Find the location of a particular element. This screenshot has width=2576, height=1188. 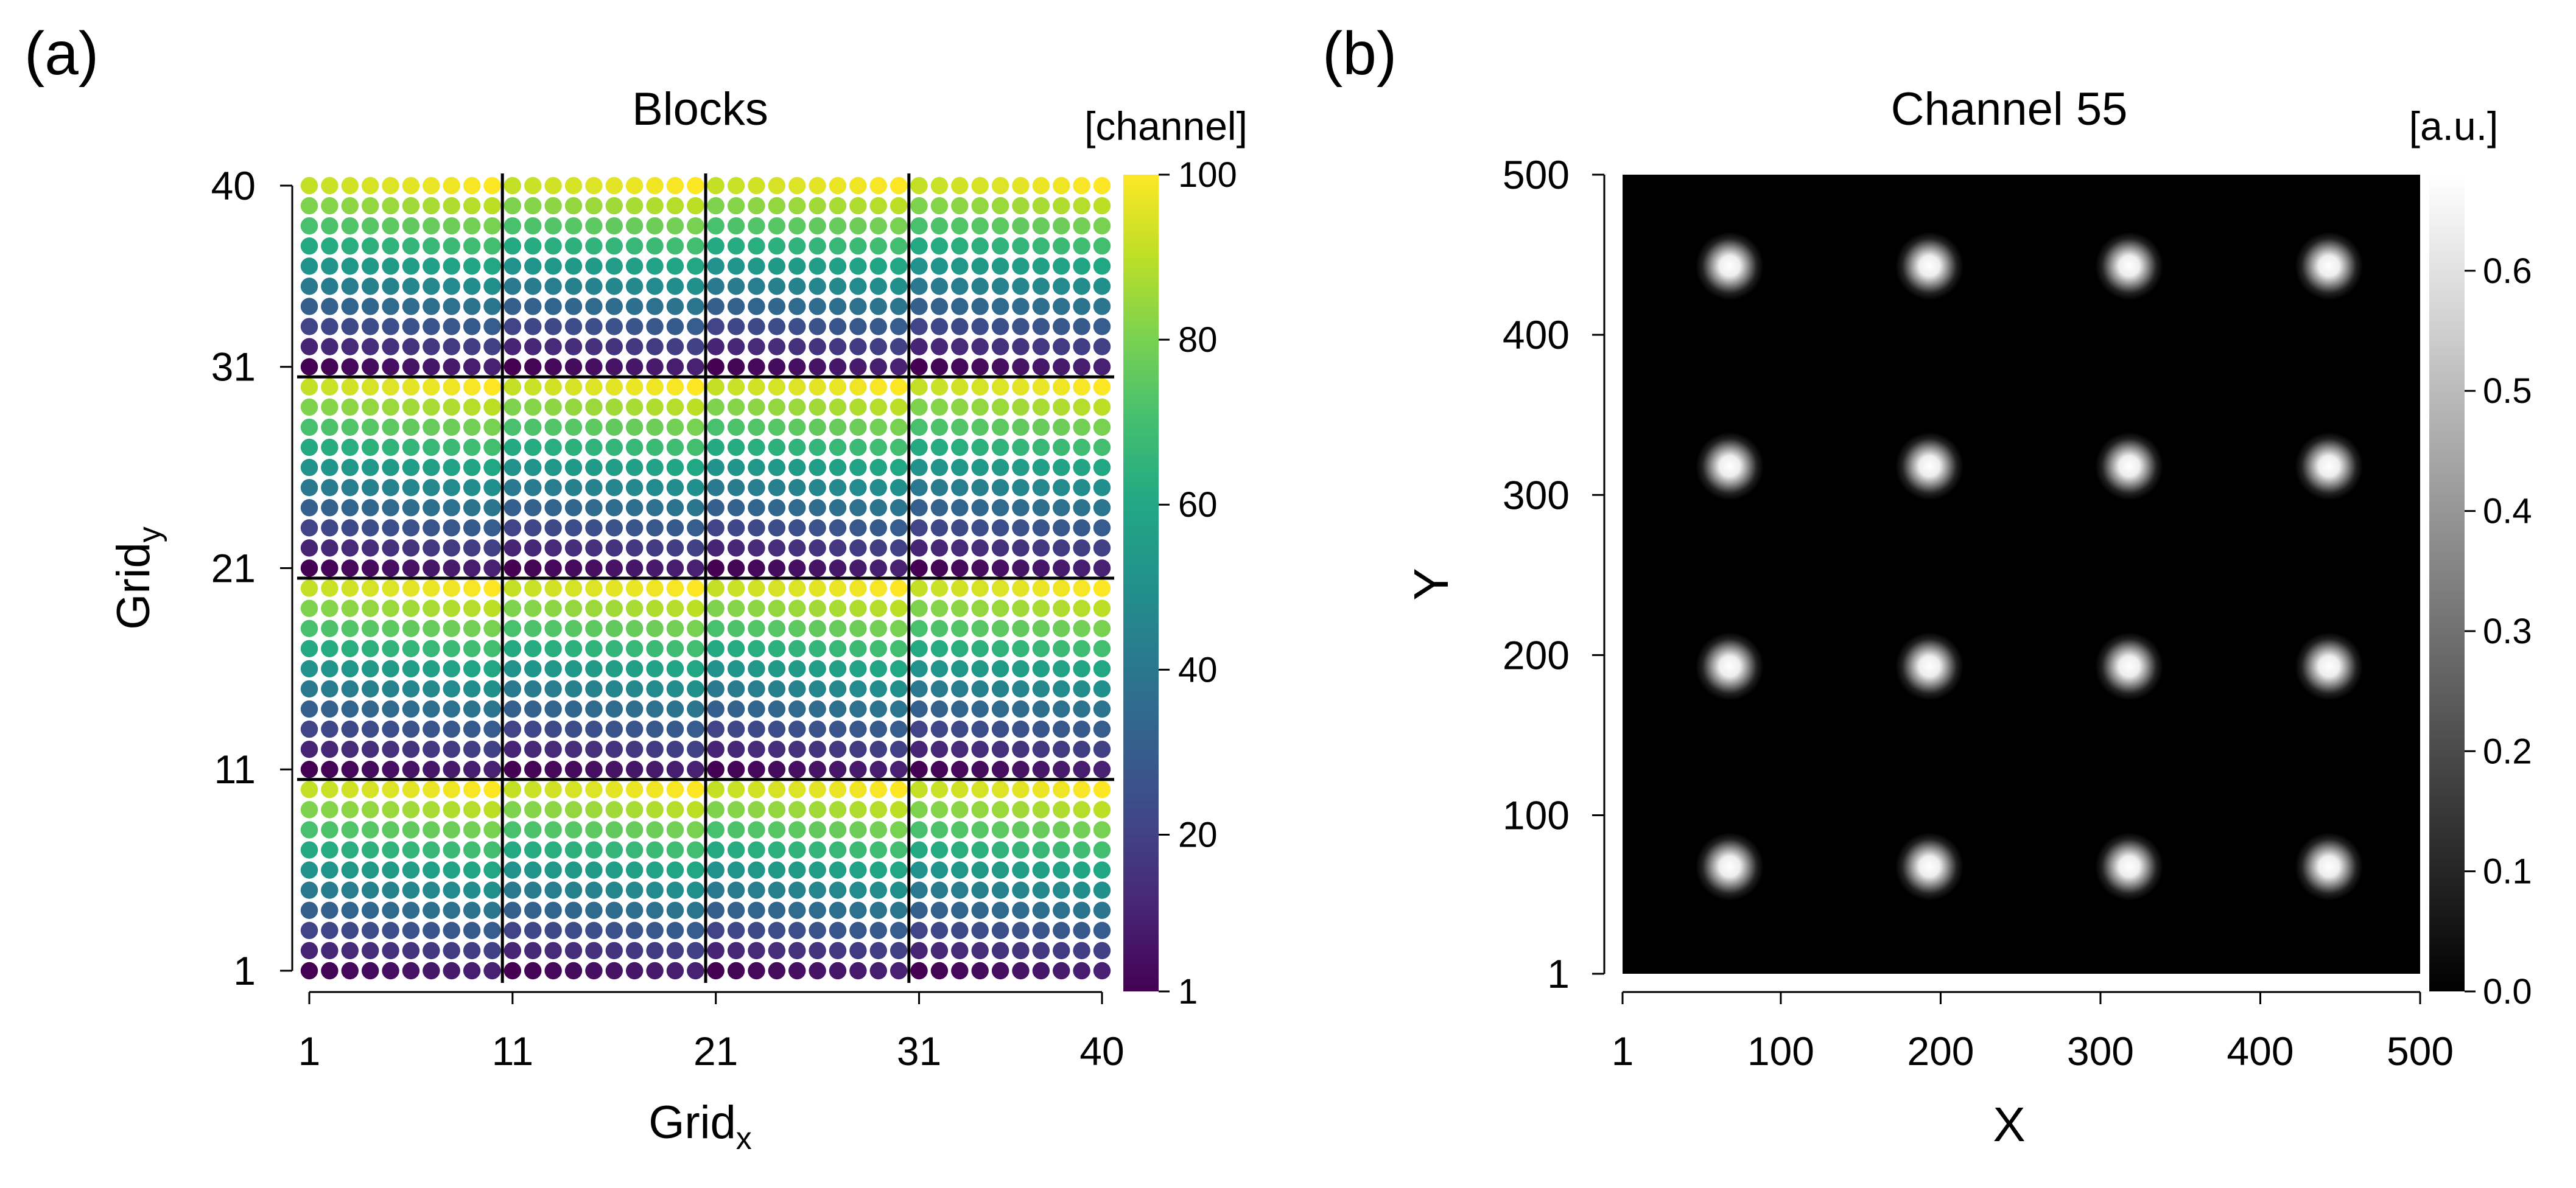

x-tick-label: 40 is located at coordinates (1101, 1051).